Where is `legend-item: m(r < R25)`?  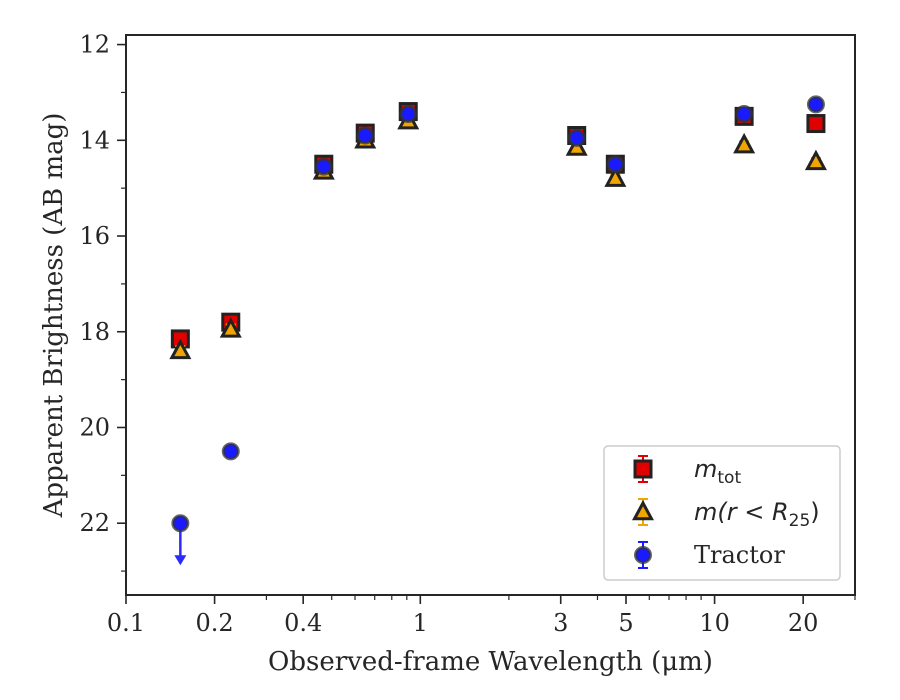
legend-item: m(r < R25) is located at coordinates (725, 514).